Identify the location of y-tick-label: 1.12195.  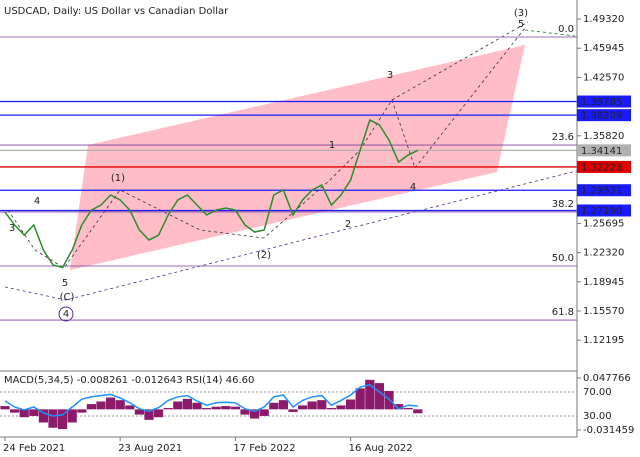
(603, 340).